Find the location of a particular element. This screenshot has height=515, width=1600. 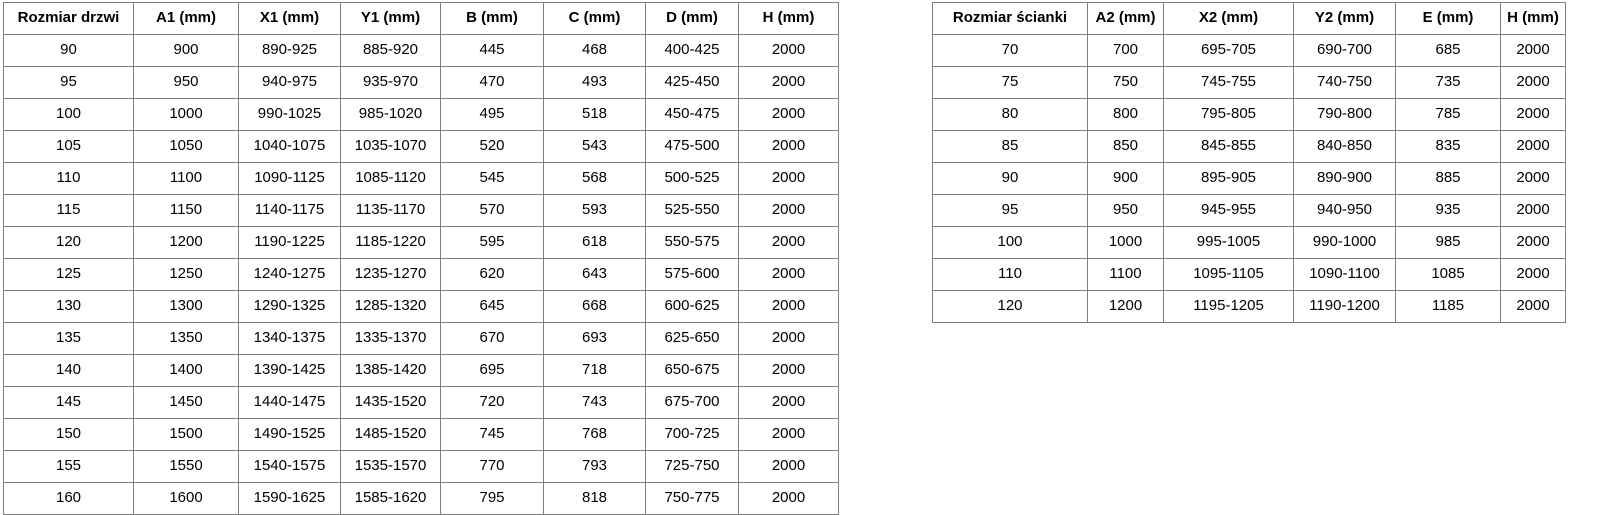

walls-column-header-0: Rozmiar ścianki is located at coordinates (1010, 18).